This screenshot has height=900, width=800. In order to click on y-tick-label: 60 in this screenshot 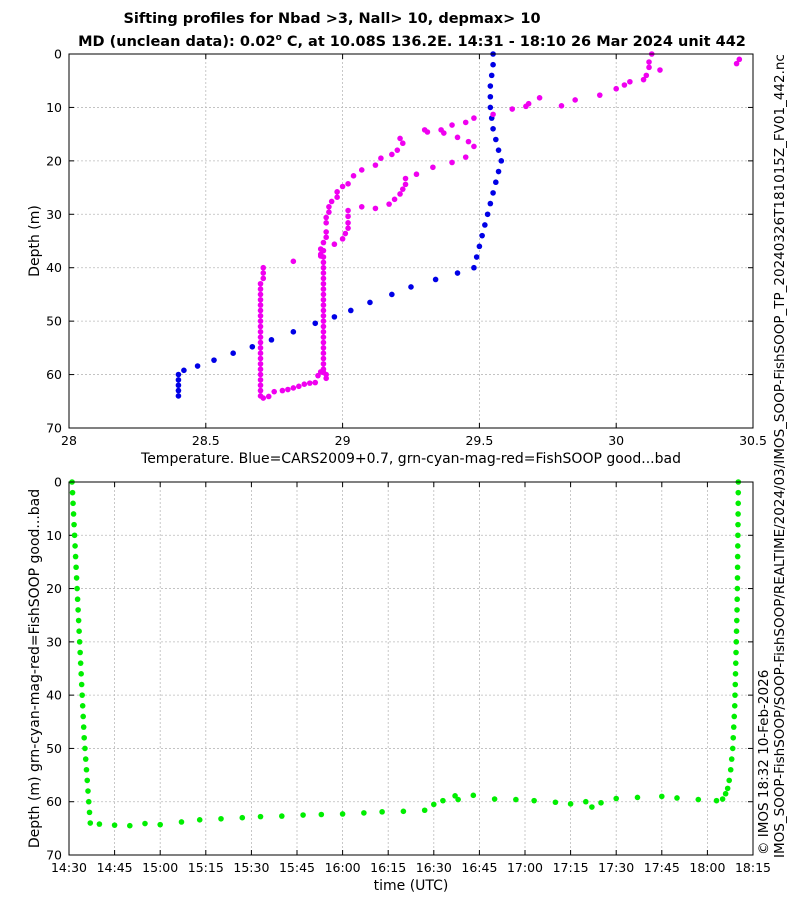, I will do `click(54, 374)`.